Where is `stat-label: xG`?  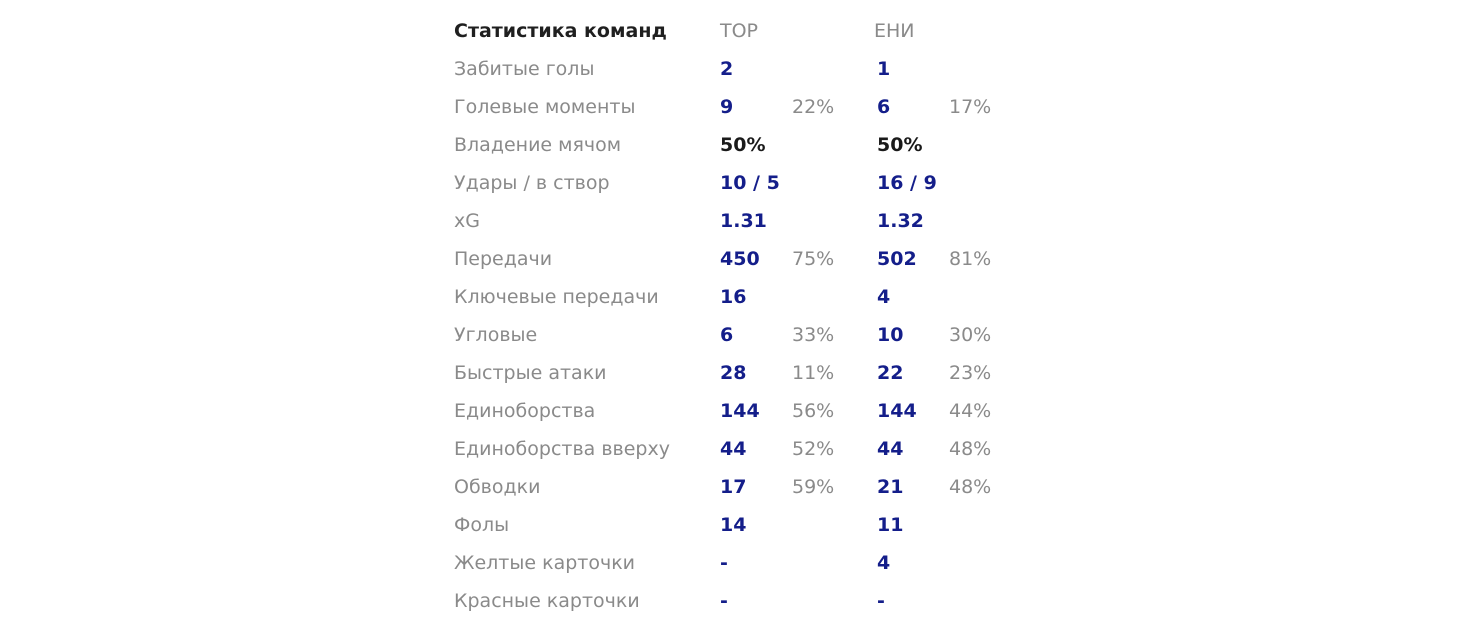 stat-label: xG is located at coordinates (467, 221).